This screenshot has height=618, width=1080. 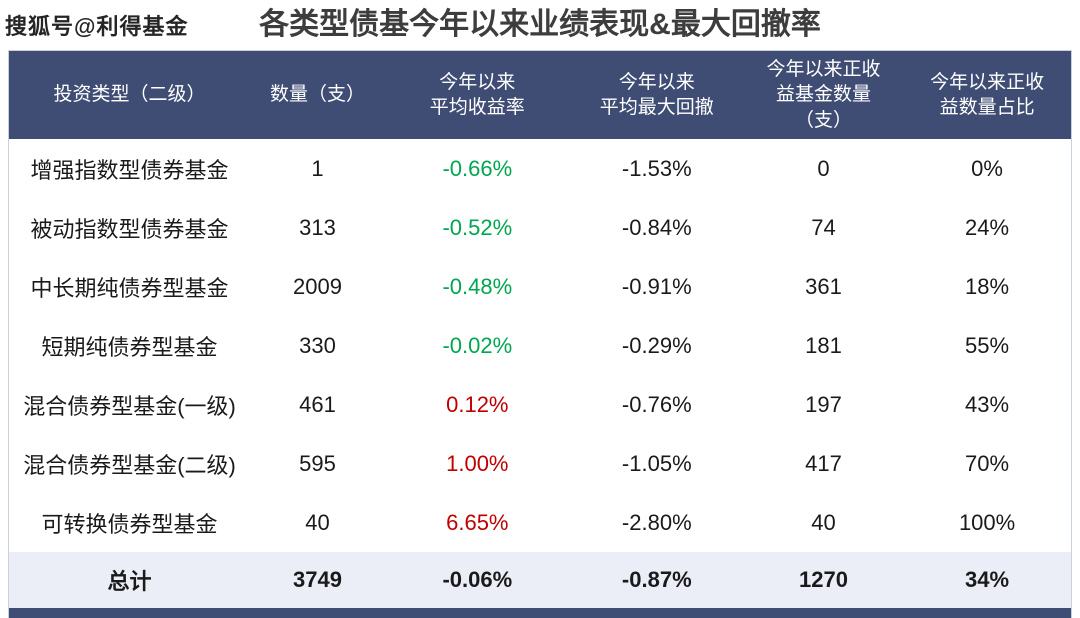 What do you see at coordinates (130, 580) in the screenshot?
I see `cell-total-label: 总计` at bounding box center [130, 580].